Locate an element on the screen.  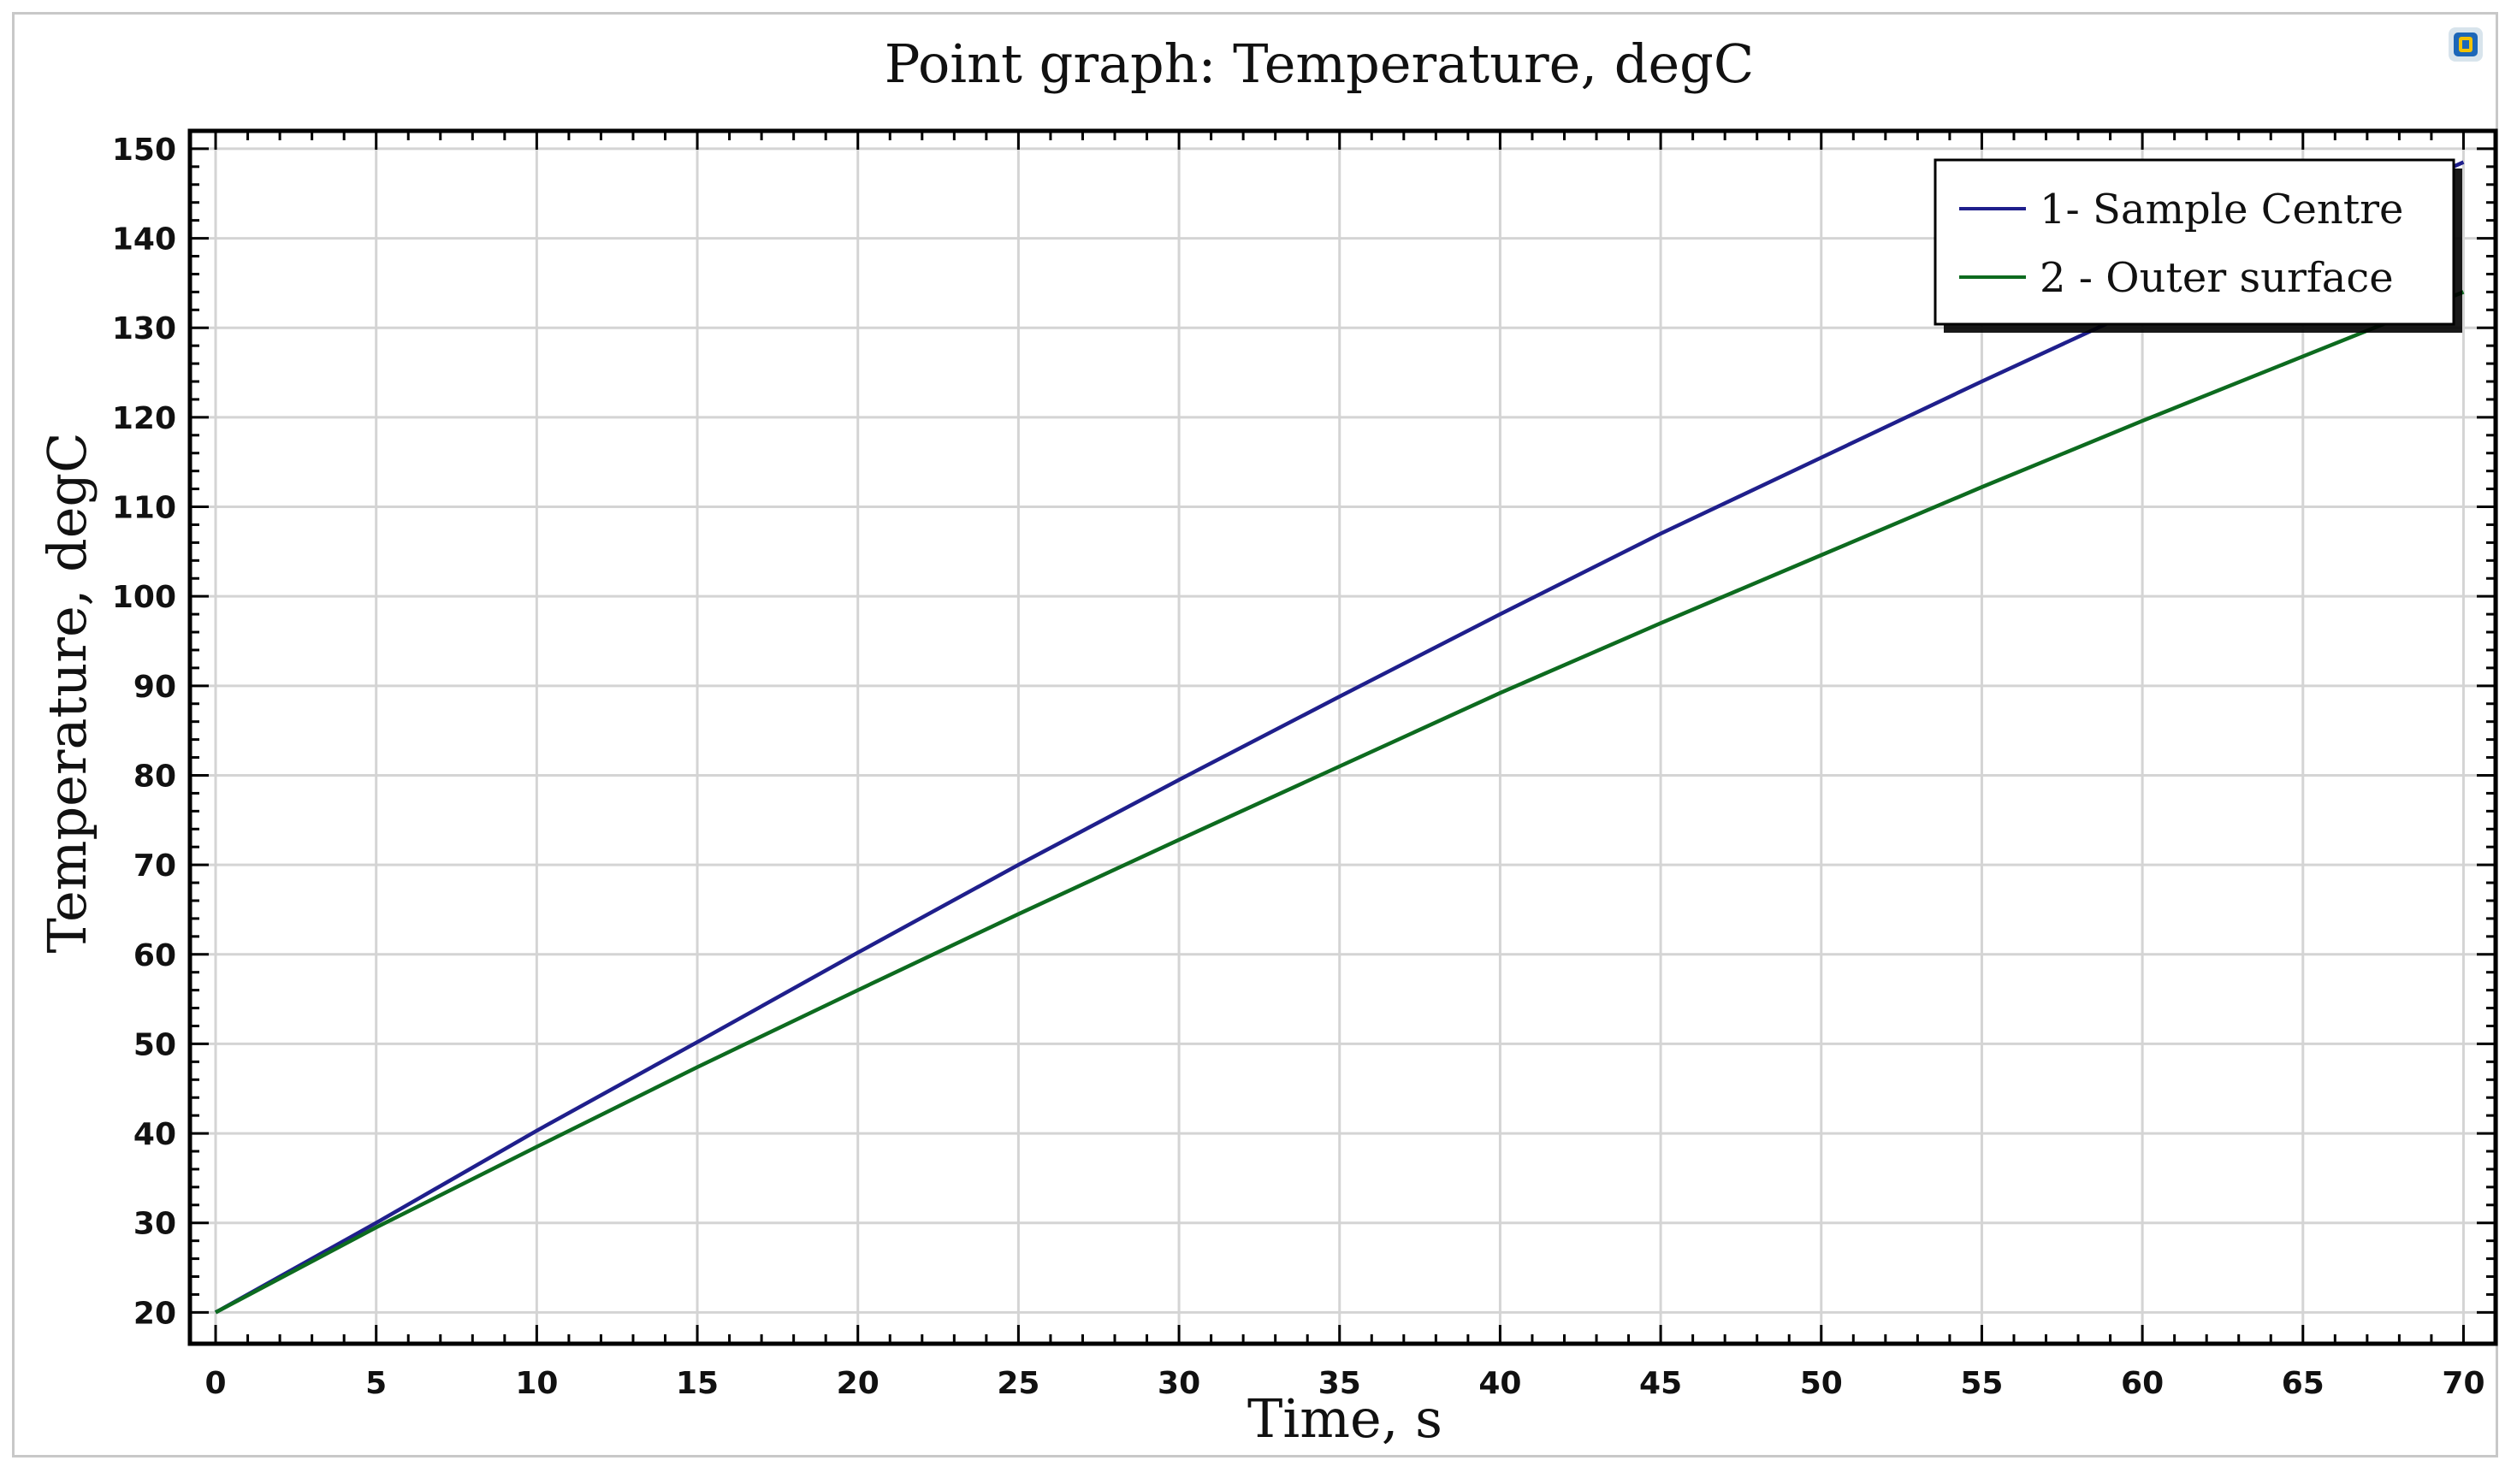
y-tick-label: 30 is located at coordinates (154, 1224).